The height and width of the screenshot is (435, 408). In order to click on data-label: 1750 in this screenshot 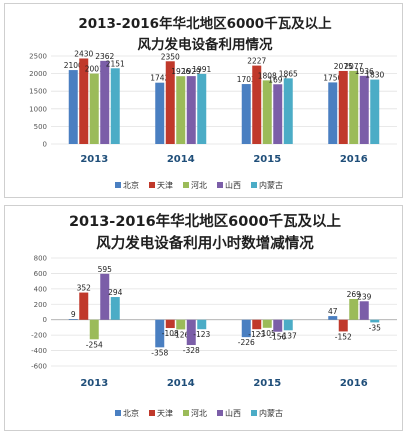, I will do `click(332, 77)`.